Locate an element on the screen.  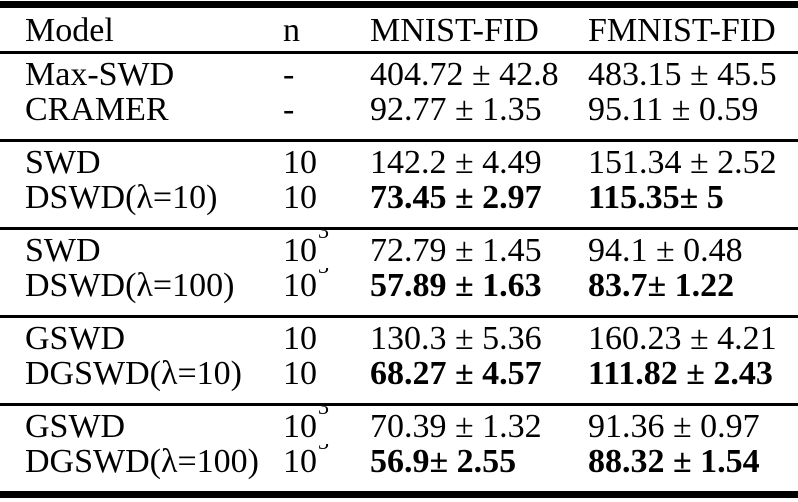
mnist-fid-cell: 130.3 ± 5.36 is located at coordinates (456, 338).